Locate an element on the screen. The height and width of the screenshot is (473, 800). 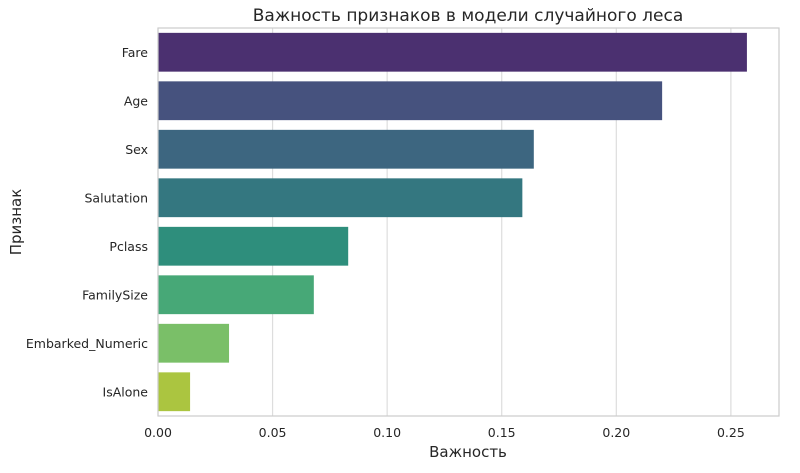
x-tick-label: 0.05 is located at coordinates (273, 432).